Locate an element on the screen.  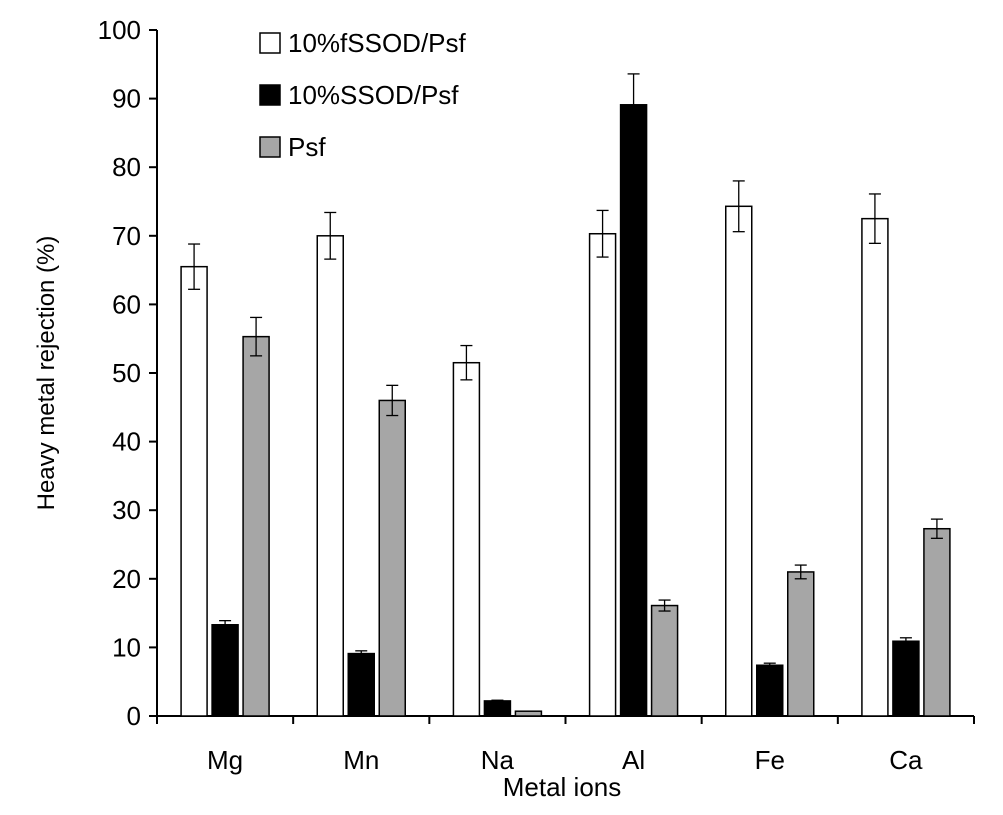
y-axis is located at coordinates (153, 373).